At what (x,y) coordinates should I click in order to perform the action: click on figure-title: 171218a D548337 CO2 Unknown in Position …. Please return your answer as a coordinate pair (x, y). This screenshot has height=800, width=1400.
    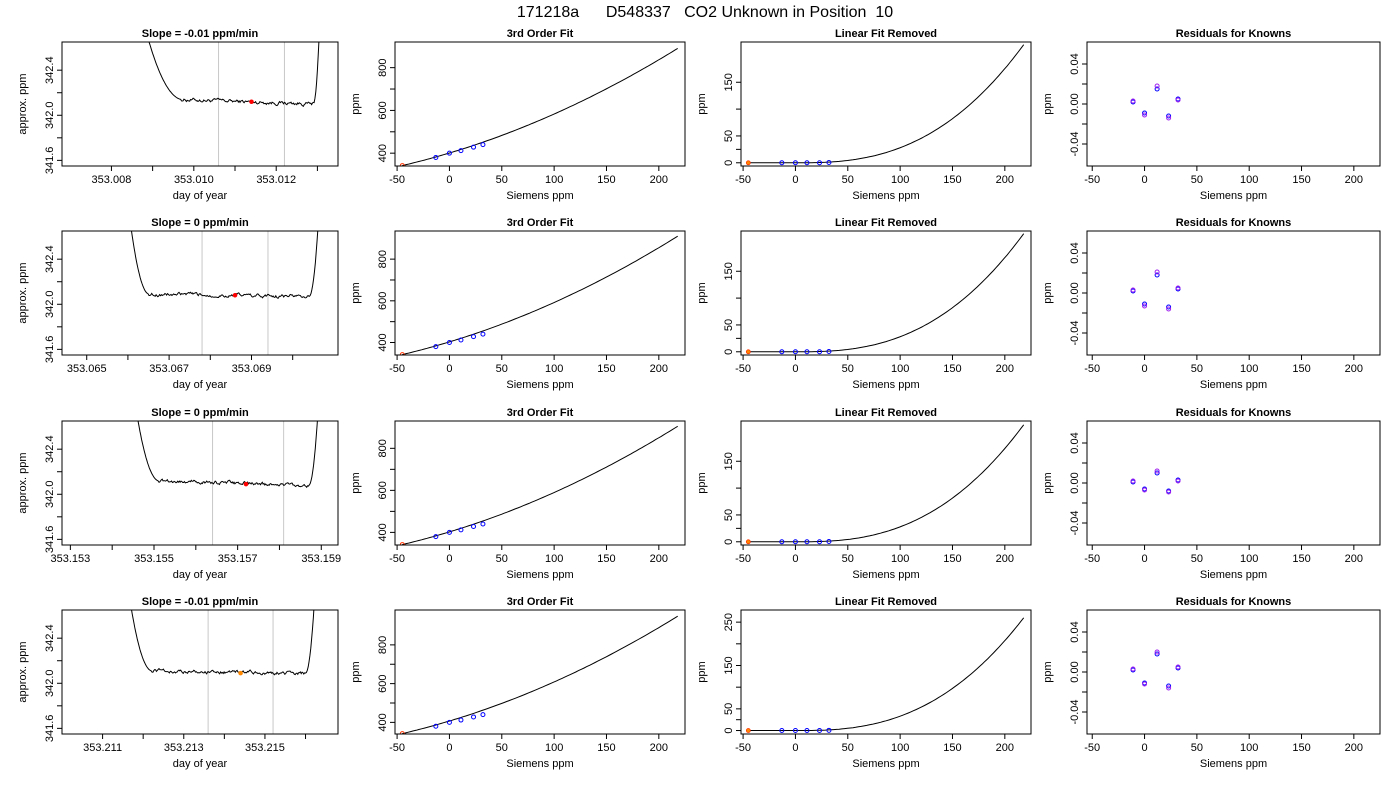
    Looking at the image, I should click on (705, 12).